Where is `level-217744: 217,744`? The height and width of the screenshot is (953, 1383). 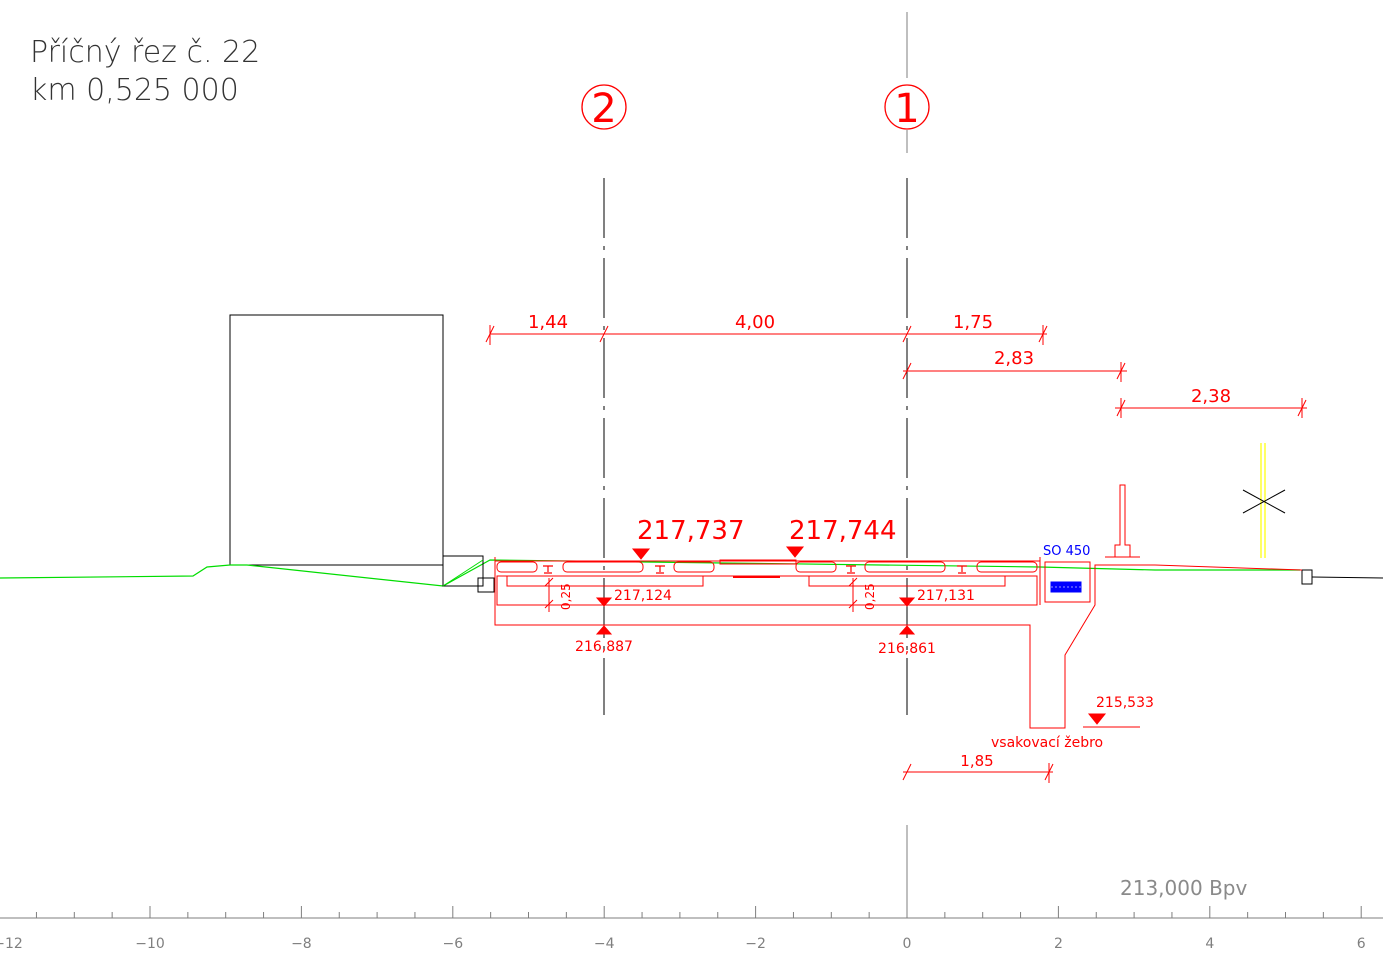
level-217744: 217,744 is located at coordinates (843, 531).